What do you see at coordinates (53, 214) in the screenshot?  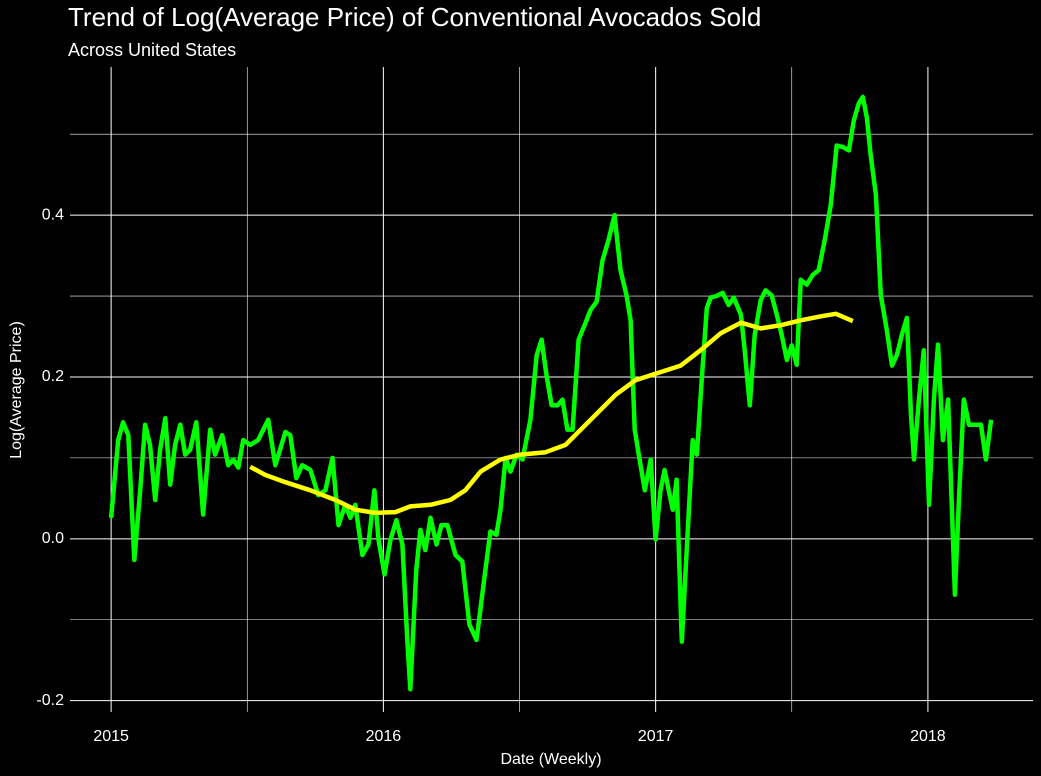 I see `y-tick-label: 0.4` at bounding box center [53, 214].